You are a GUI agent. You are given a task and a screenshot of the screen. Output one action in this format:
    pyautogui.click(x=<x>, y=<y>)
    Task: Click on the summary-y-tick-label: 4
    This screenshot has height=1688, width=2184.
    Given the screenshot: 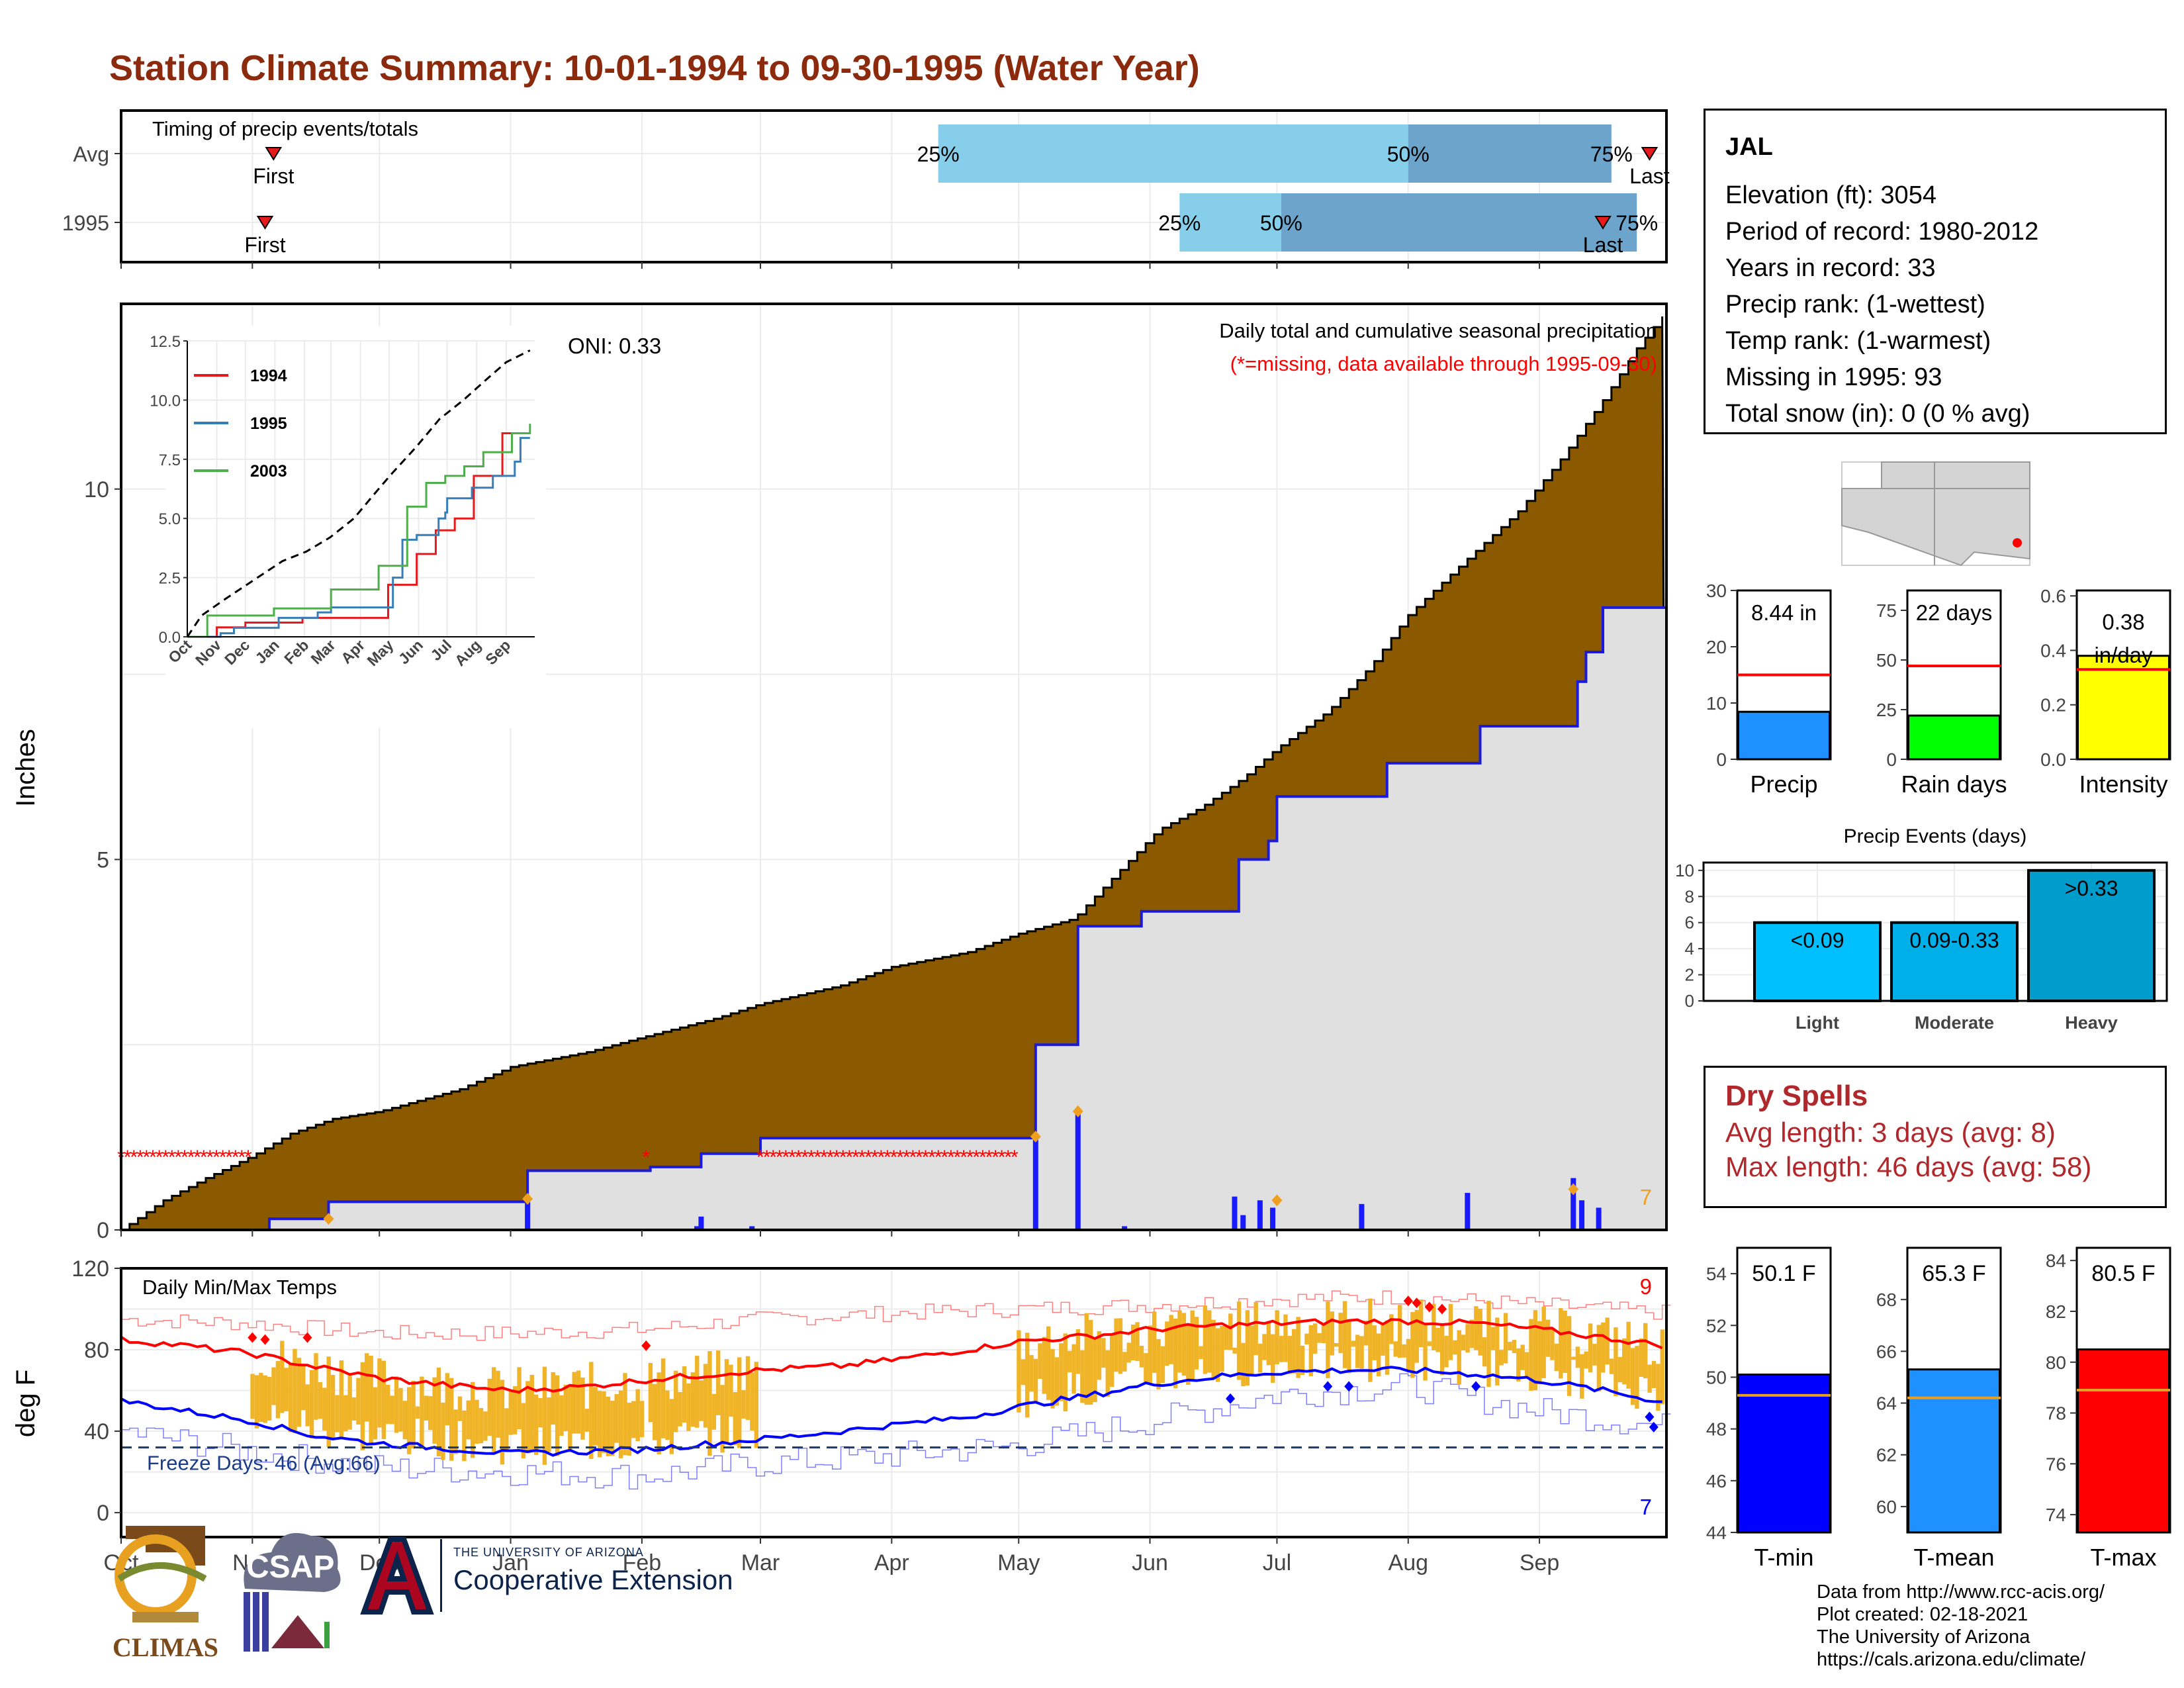 What is the action you would take?
    pyautogui.click(x=1689, y=949)
    